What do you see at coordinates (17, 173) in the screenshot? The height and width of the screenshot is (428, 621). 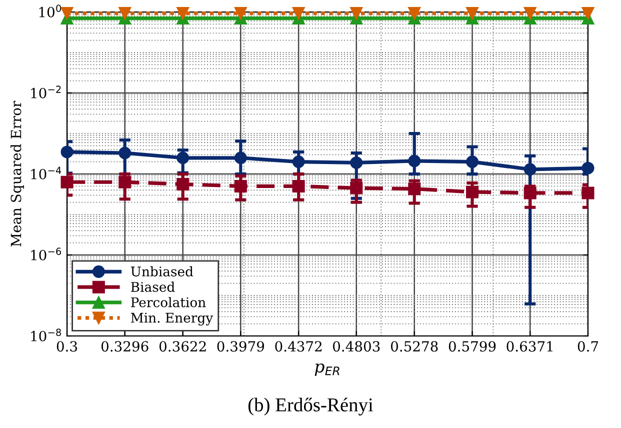 I see `y-axis-title: Mean Squared Error` at bounding box center [17, 173].